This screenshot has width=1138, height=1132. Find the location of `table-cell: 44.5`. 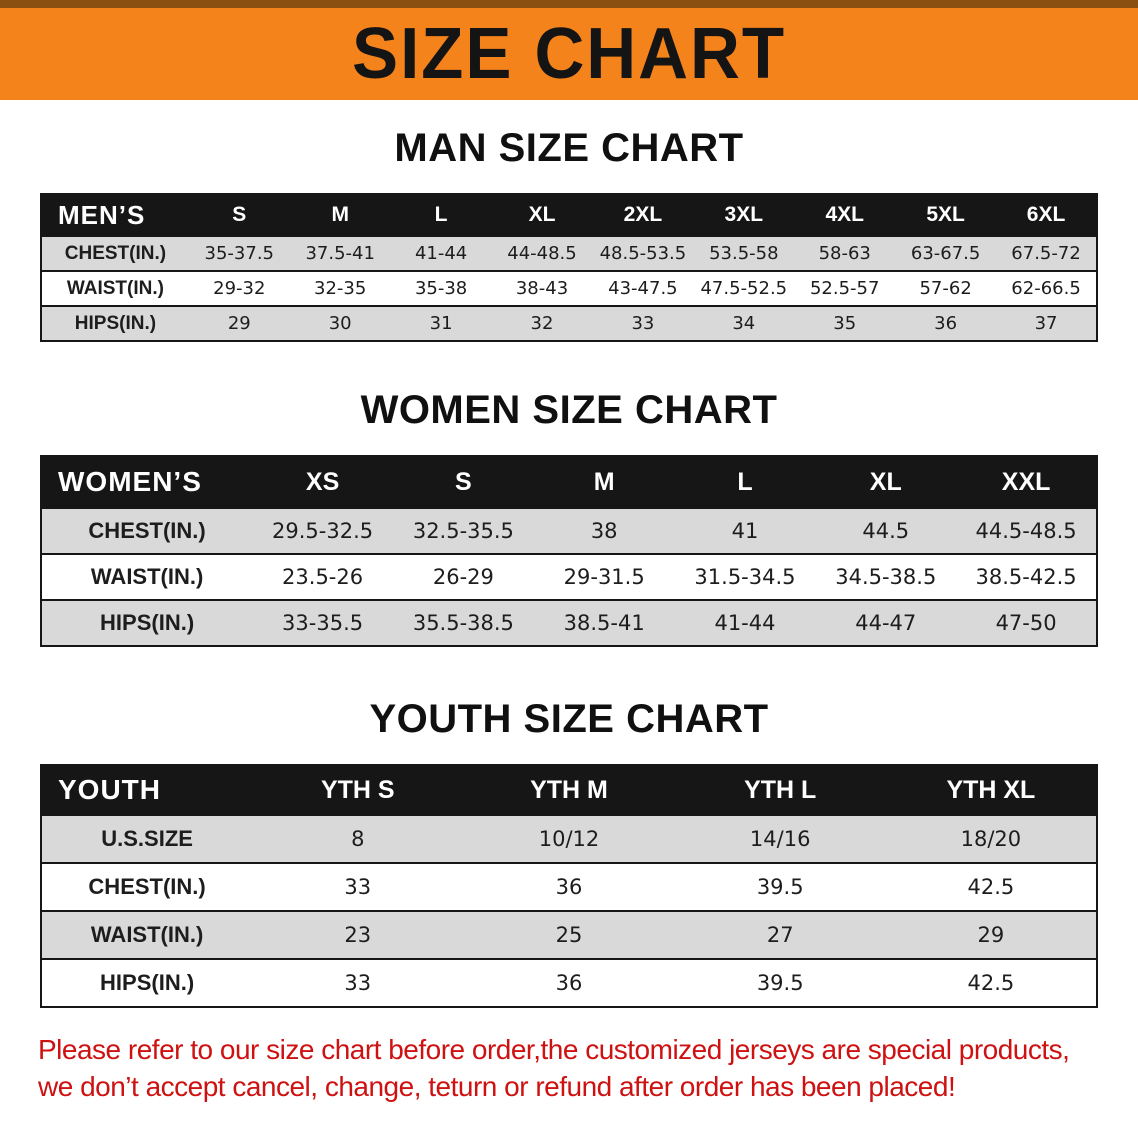

table-cell: 44.5 is located at coordinates (886, 530).